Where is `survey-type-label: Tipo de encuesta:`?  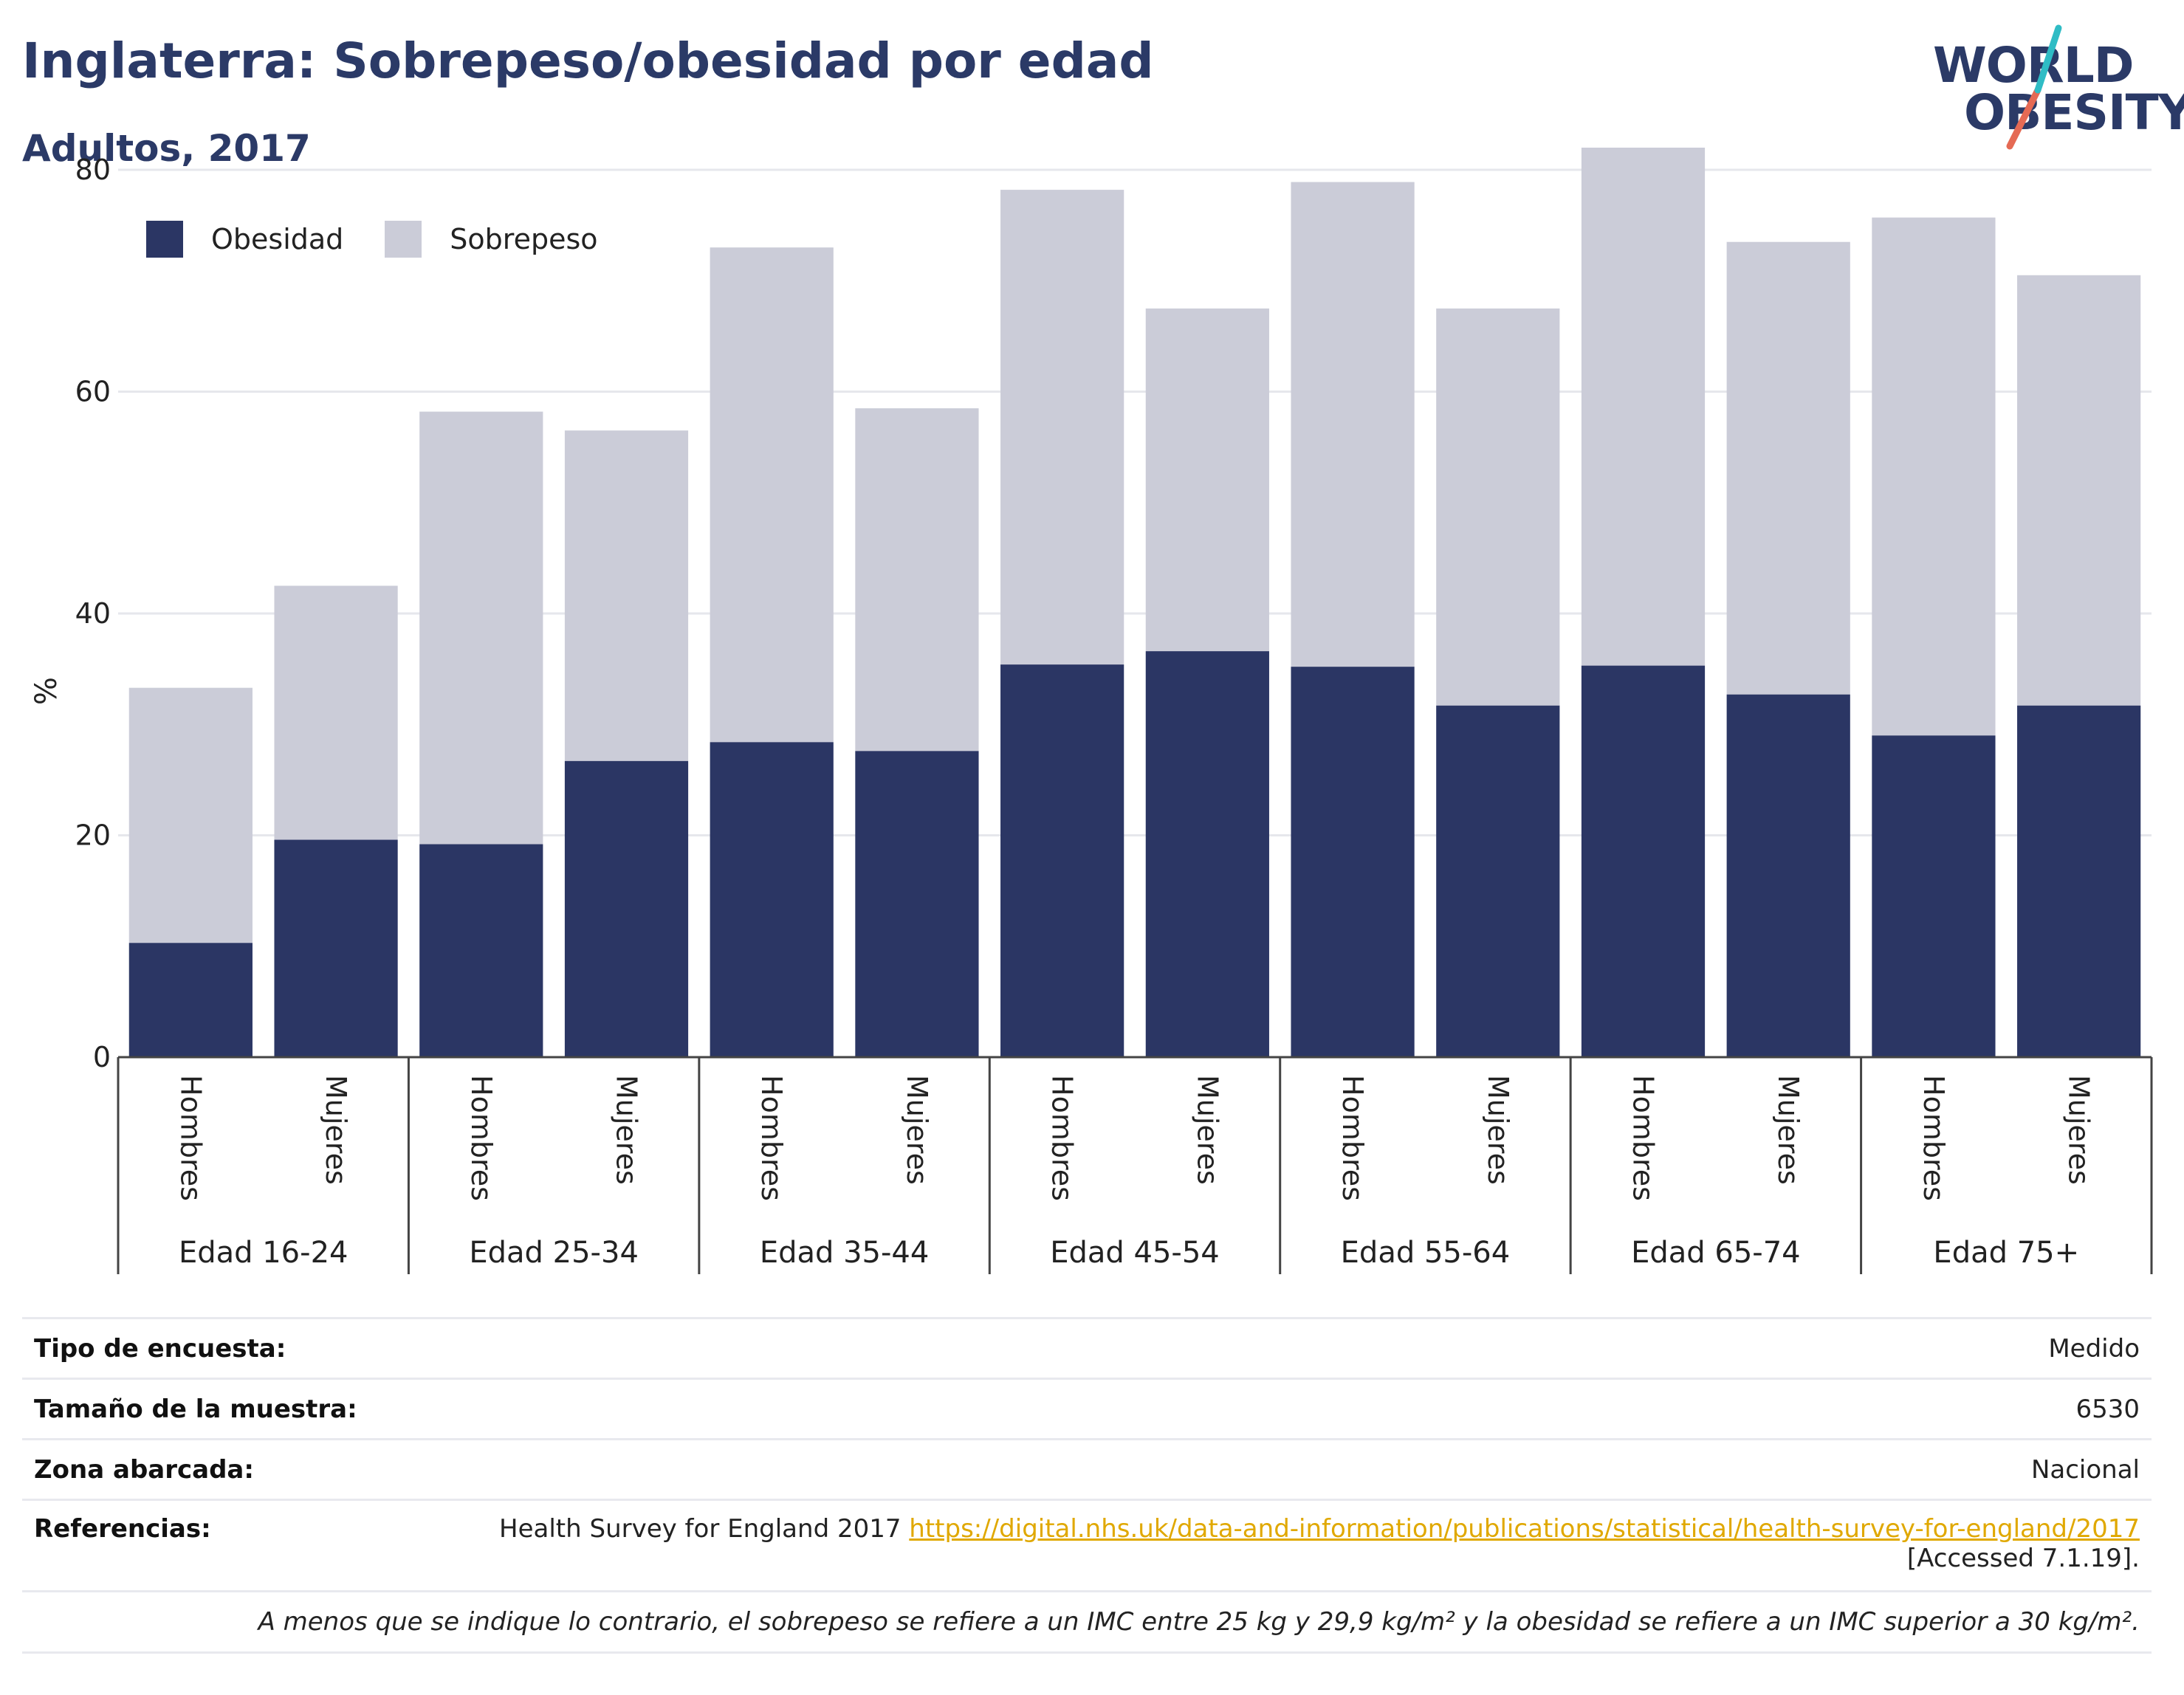
survey-type-label: Tipo de encuesta: is located at coordinates (160, 1348).